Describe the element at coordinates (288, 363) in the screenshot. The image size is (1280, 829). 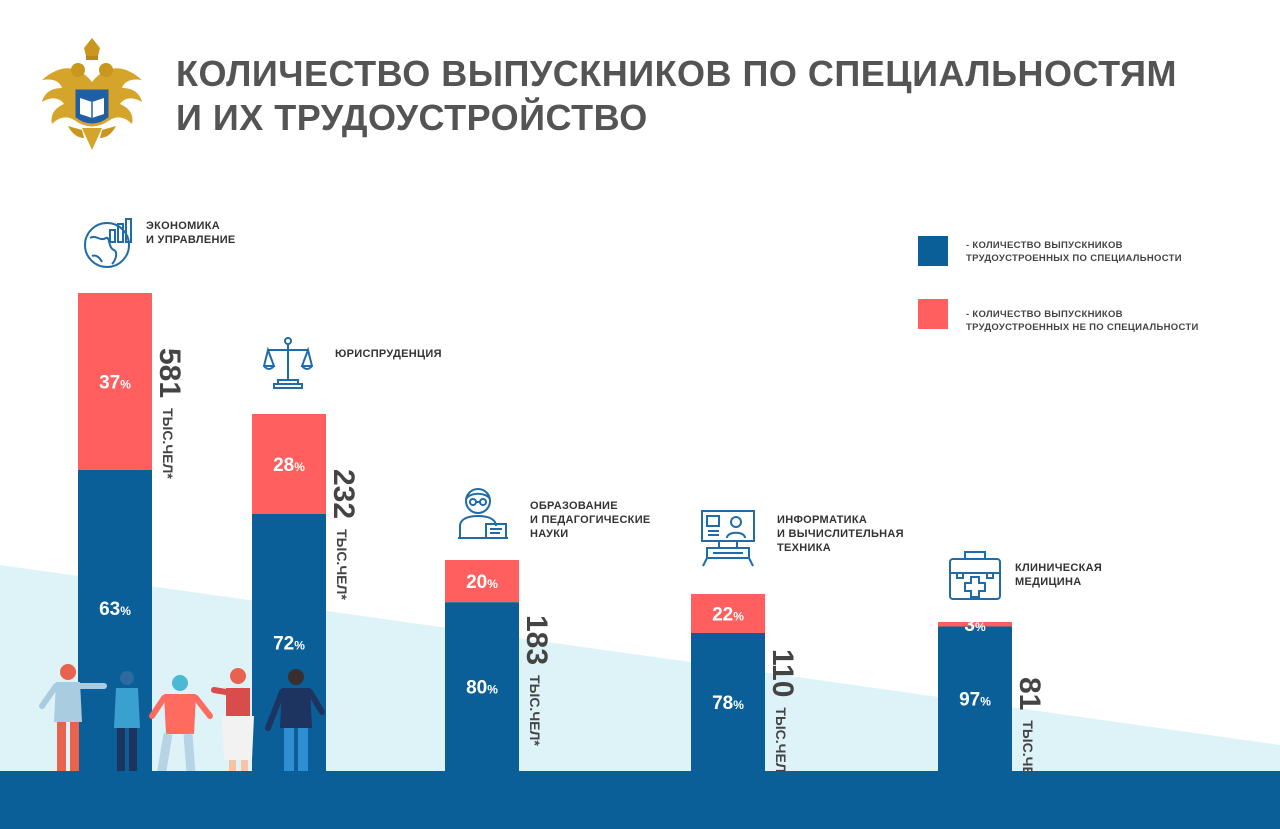
I see `scales-icon` at that location.